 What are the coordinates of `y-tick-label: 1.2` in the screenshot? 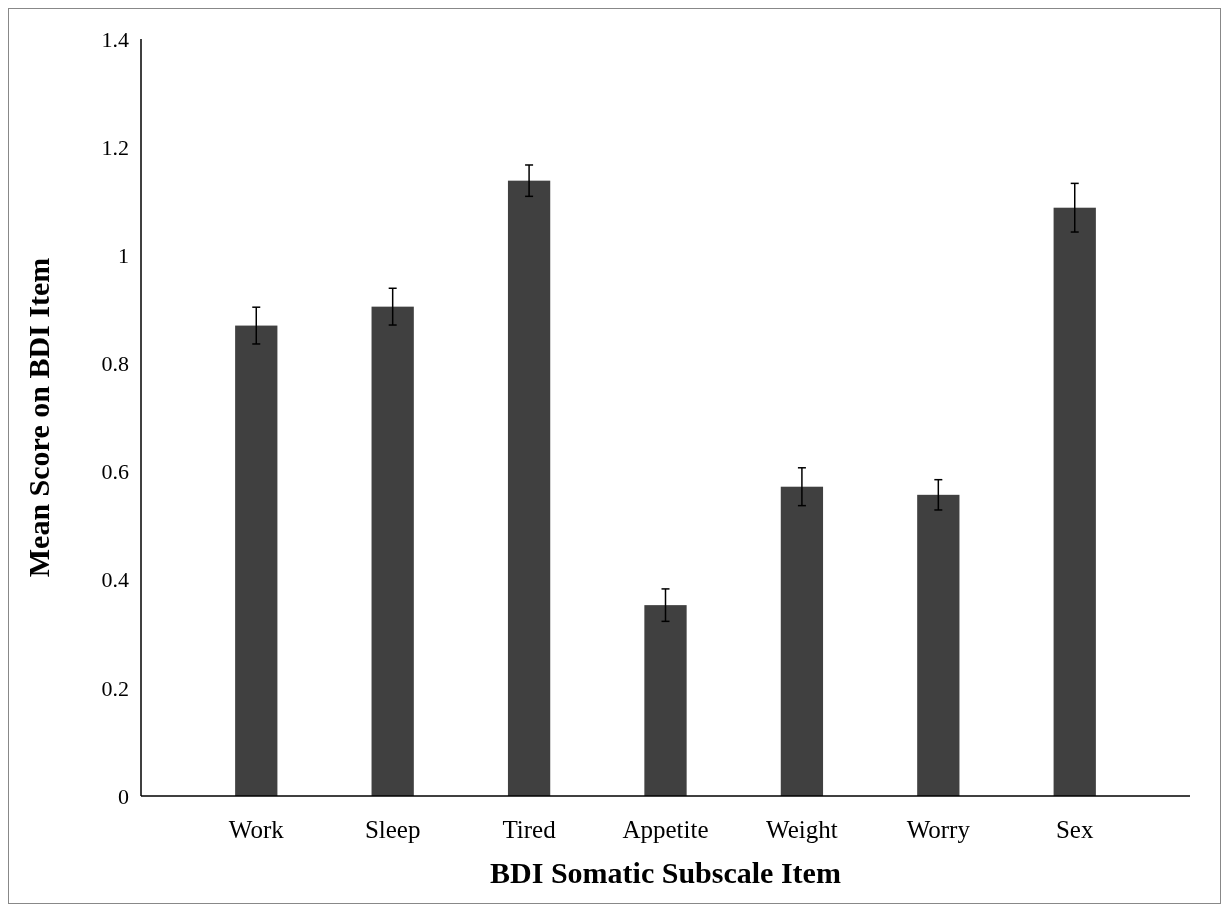 It's located at (115, 147).